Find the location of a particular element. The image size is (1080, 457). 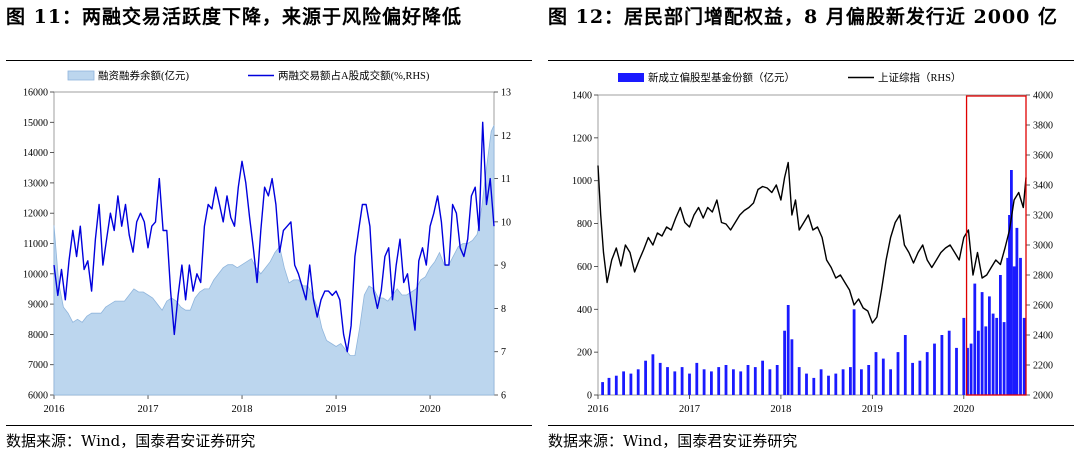

right-chart-x-tick-label: 2018 is located at coordinates (780, 409).